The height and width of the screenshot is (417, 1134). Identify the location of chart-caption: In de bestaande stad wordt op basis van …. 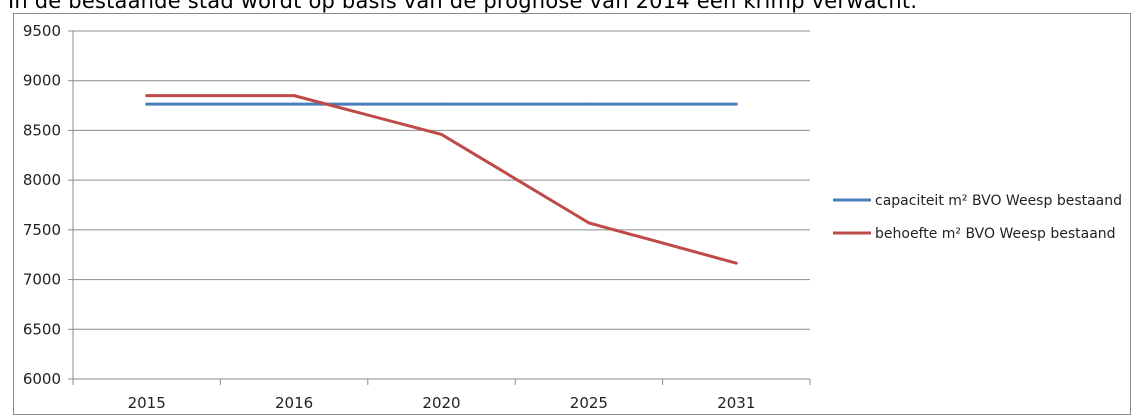
(463, 6).